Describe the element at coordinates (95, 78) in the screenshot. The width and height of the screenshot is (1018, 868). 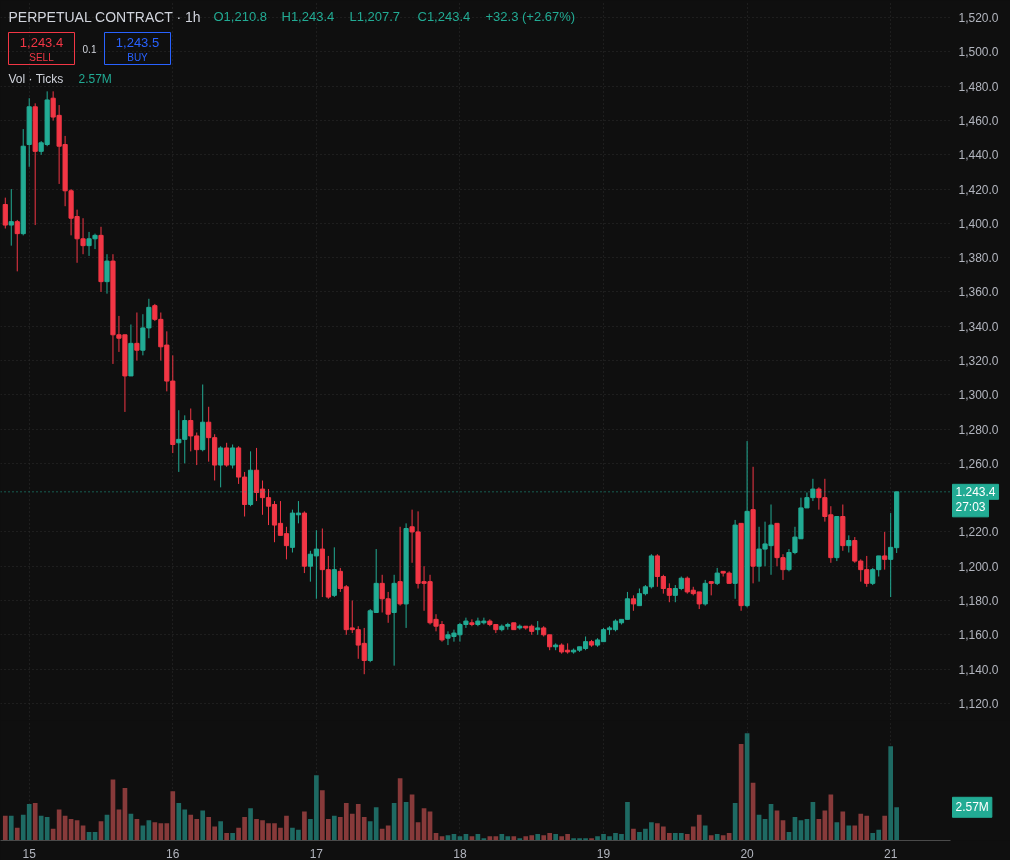
I see `annotation: 2.57M` at that location.